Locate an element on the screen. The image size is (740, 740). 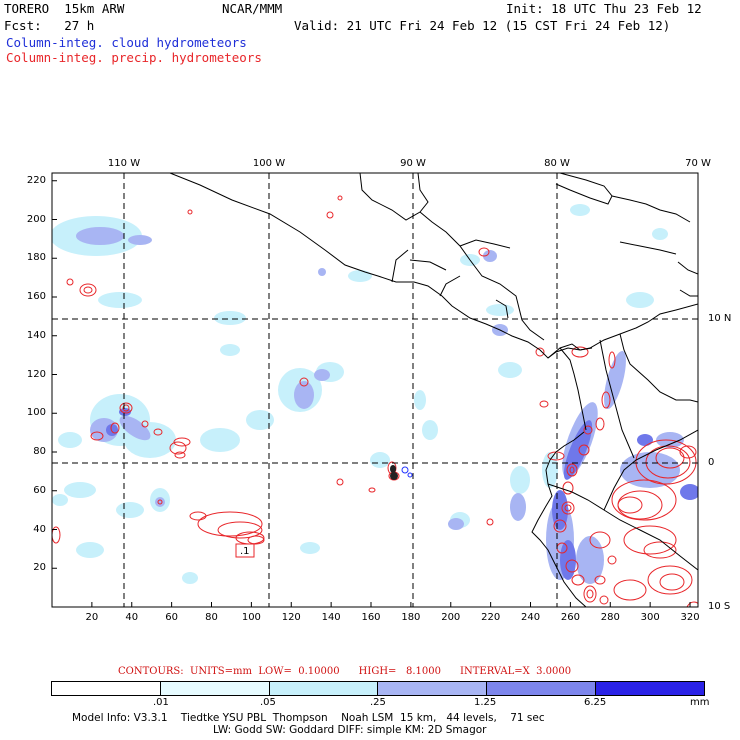
x-tick-label: 140 is located at coordinates (331, 617).